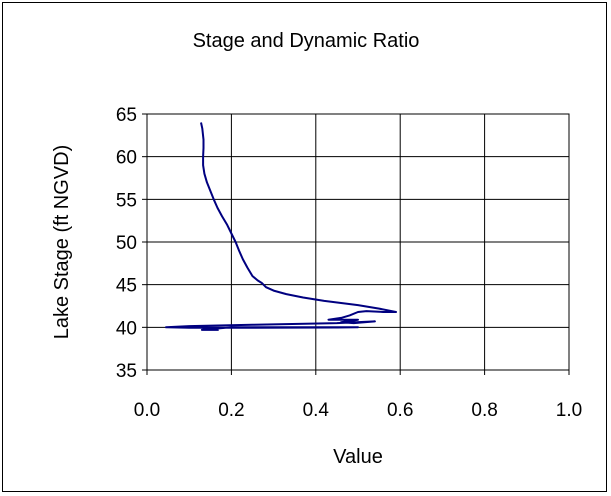  Describe the element at coordinates (316, 410) in the screenshot. I see `x-tick-label: 0.4` at that location.